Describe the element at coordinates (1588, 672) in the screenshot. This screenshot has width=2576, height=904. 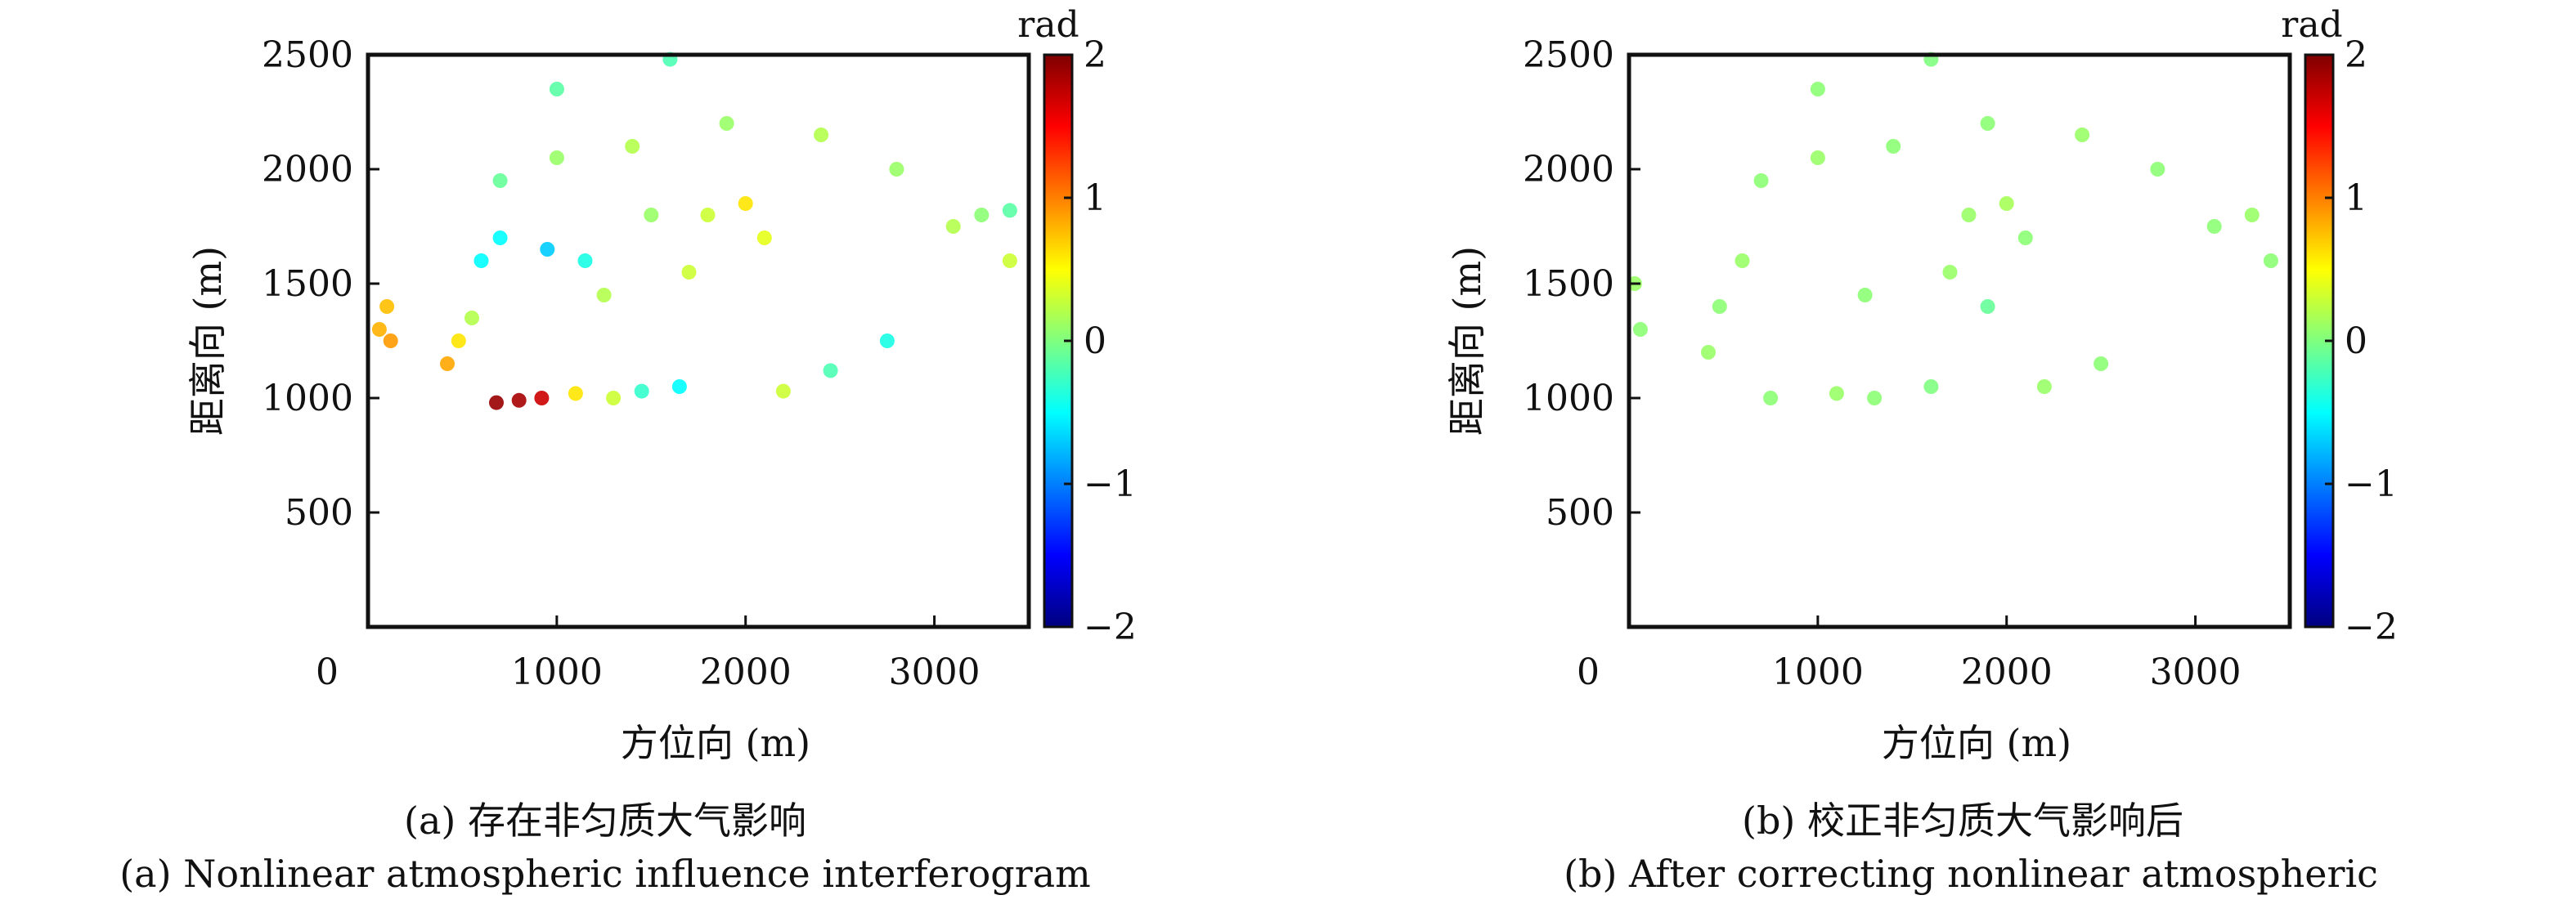
I see `pb-x-tick-label-0: 0` at that location.